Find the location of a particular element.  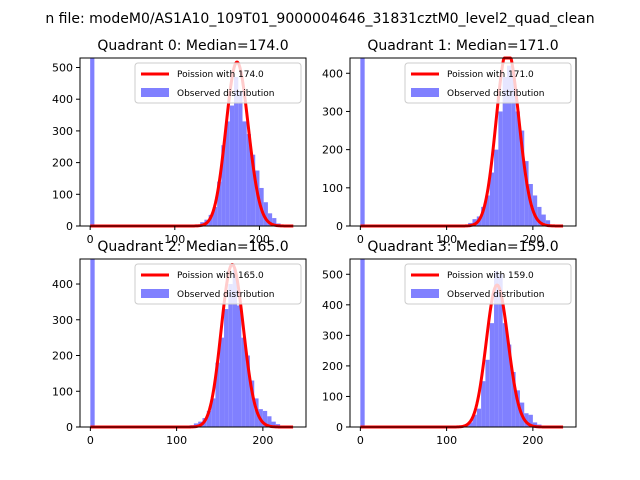

subplot-title: Quadrant 2: Median=165.0 is located at coordinates (192, 247).